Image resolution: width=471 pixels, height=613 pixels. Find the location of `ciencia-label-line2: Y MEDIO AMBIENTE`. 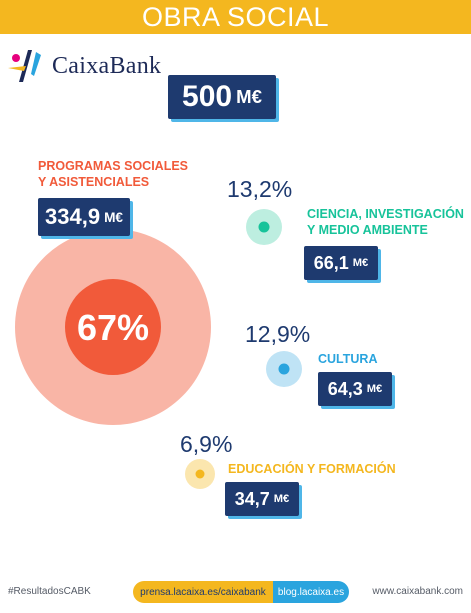

ciencia-label-line2: Y MEDIO AMBIENTE is located at coordinates (367, 230).